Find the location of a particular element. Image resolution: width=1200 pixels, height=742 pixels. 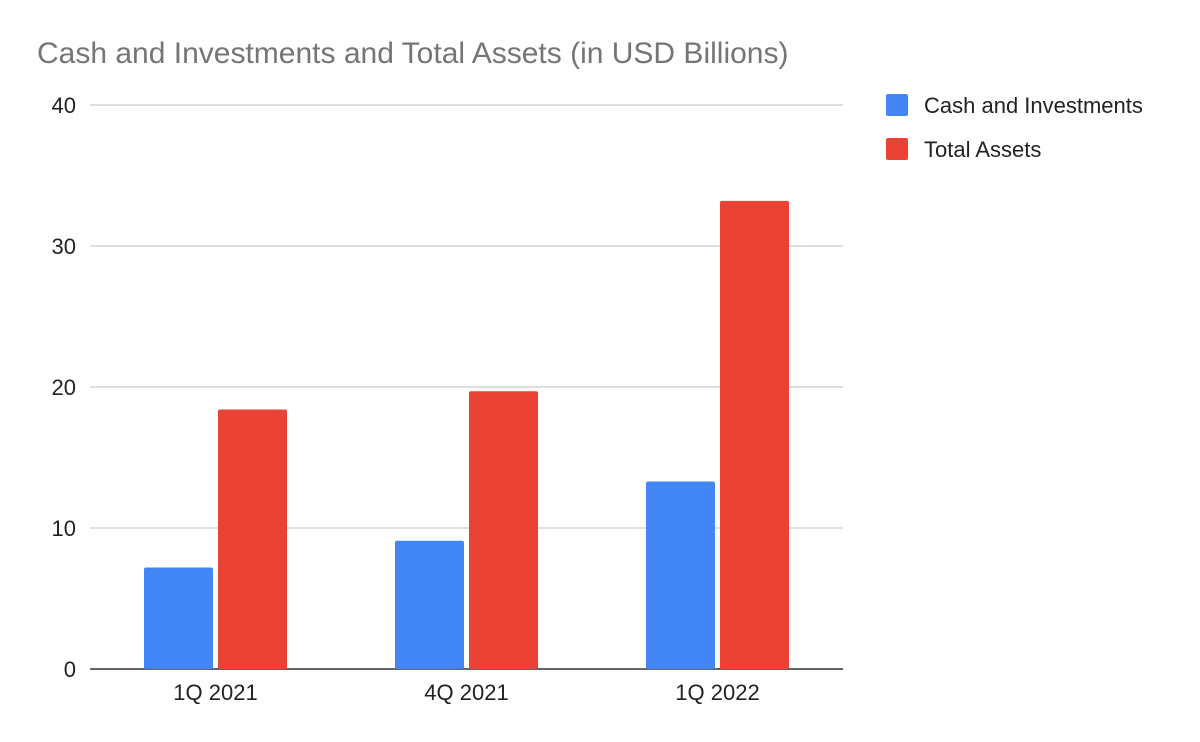

y-tick-label: 30 is located at coordinates (64, 246).